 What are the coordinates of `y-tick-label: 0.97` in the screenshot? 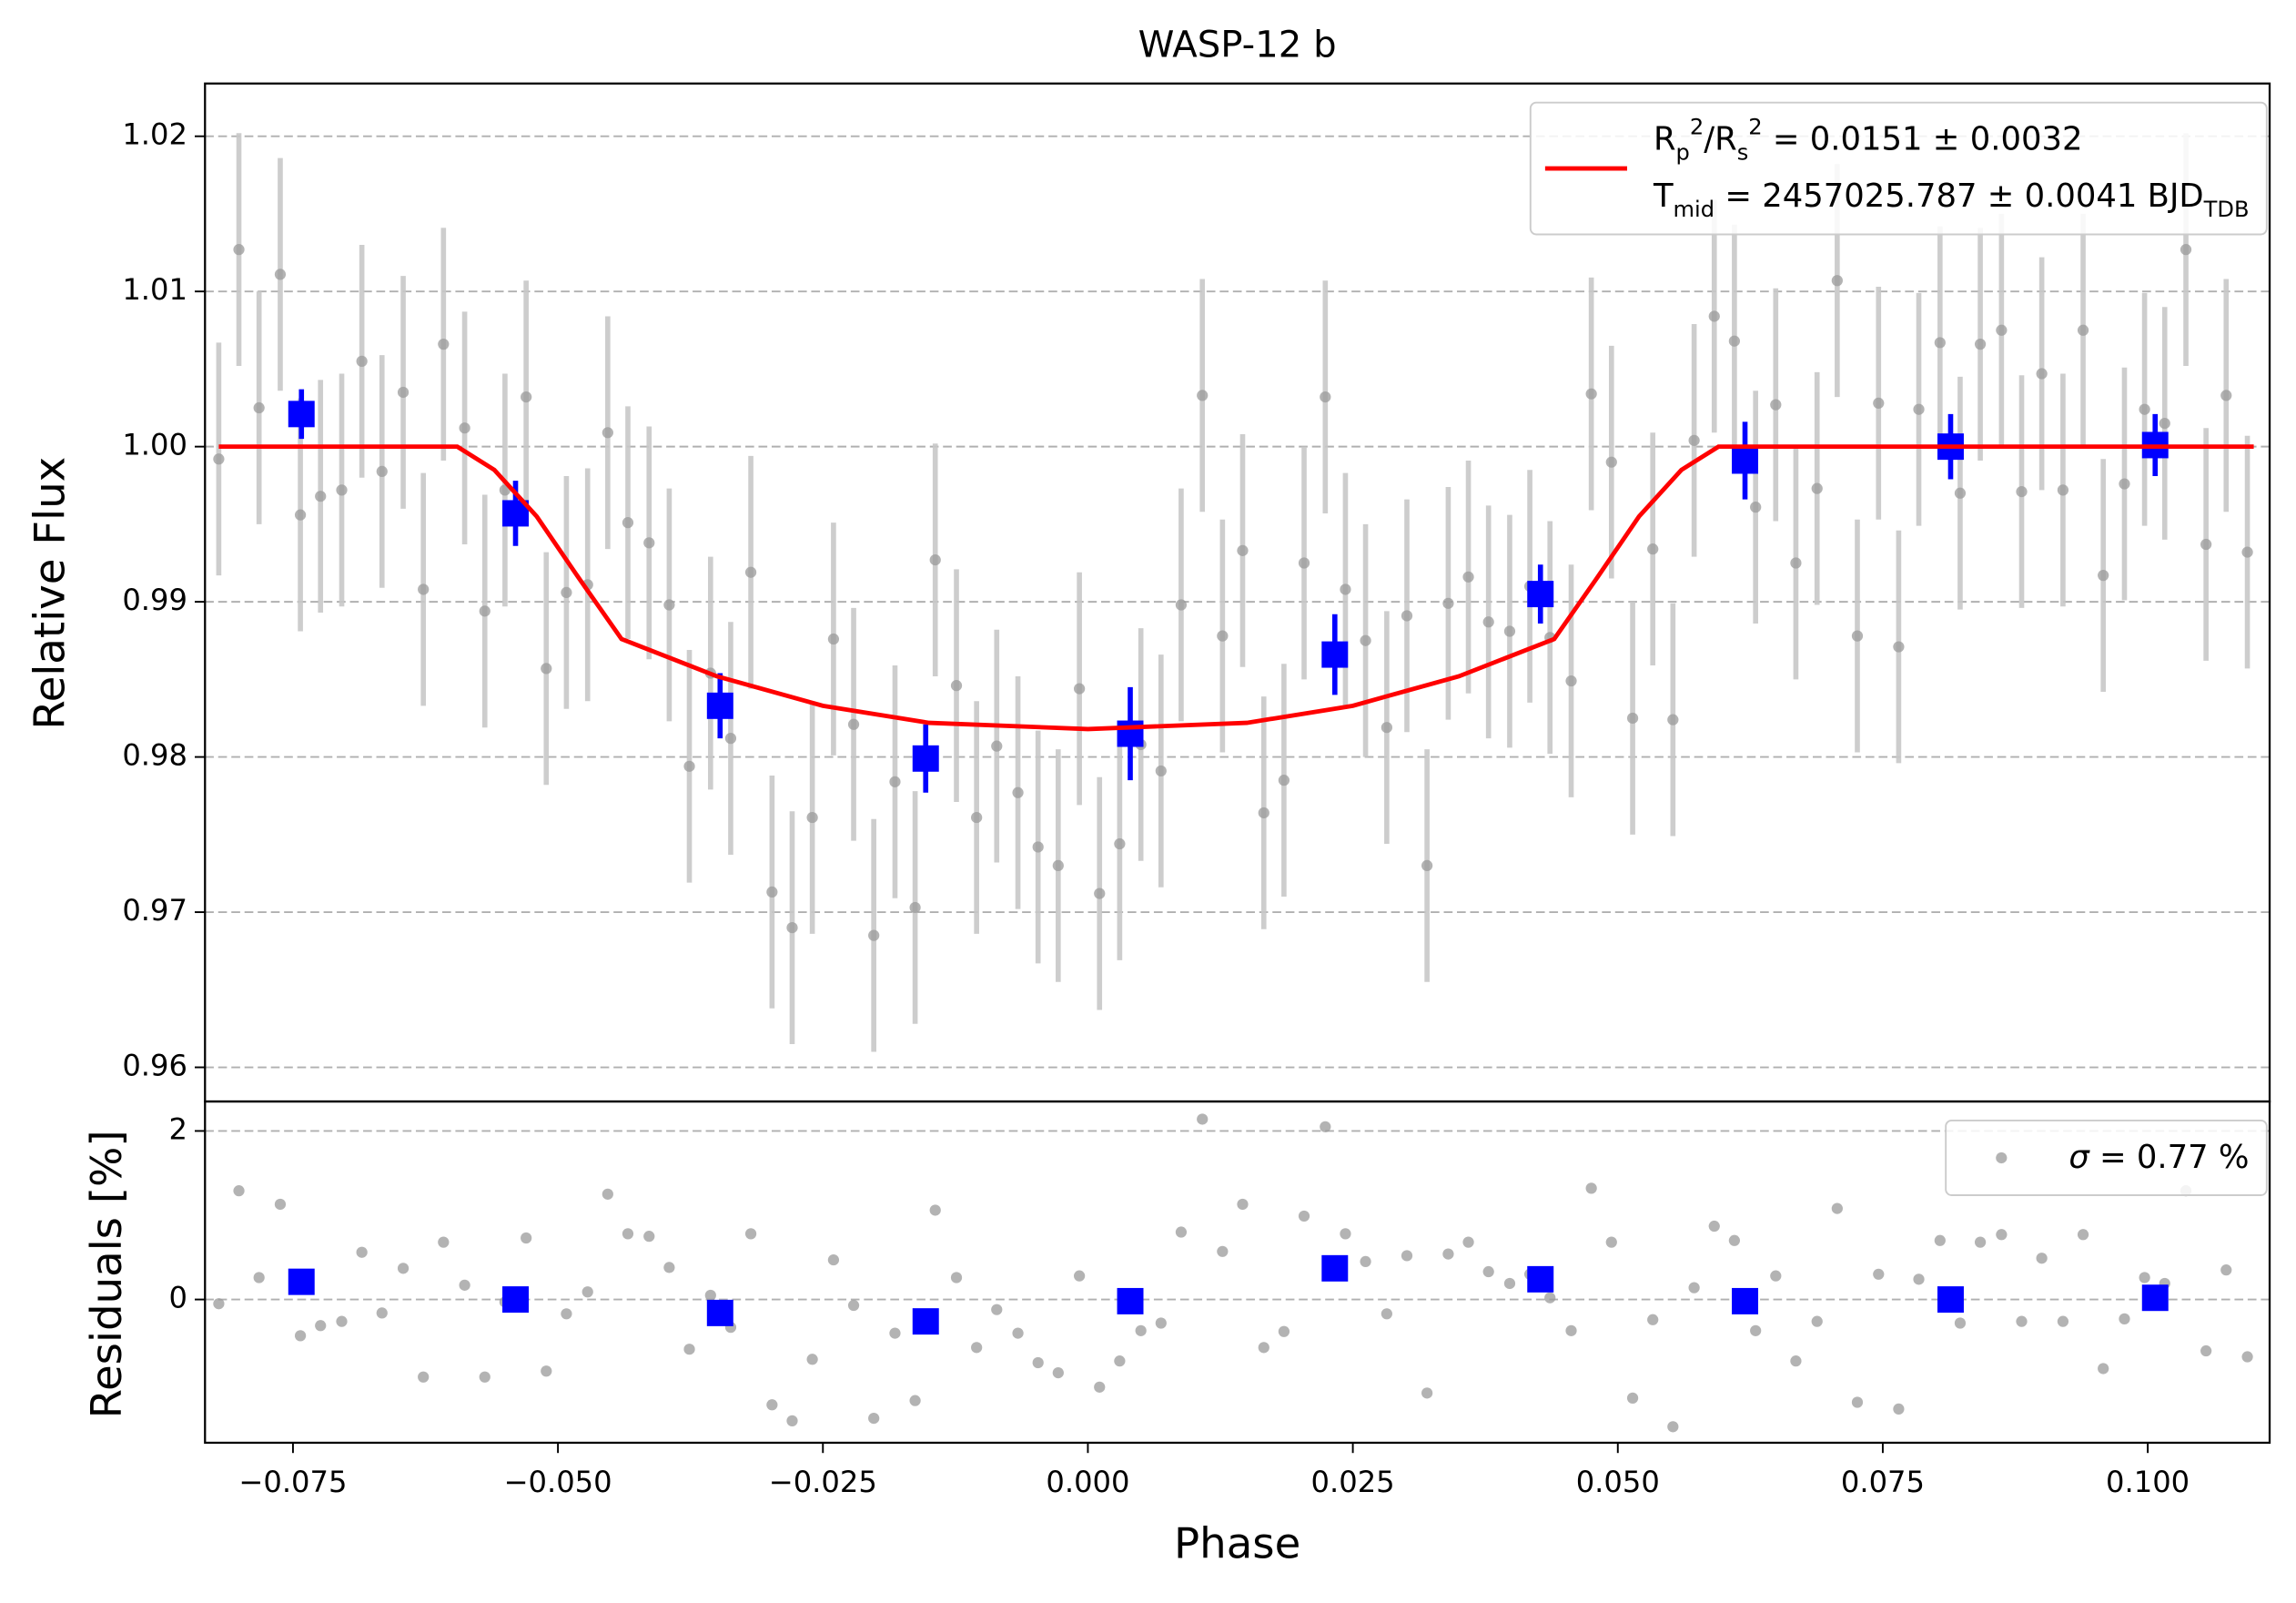 It's located at (155, 910).